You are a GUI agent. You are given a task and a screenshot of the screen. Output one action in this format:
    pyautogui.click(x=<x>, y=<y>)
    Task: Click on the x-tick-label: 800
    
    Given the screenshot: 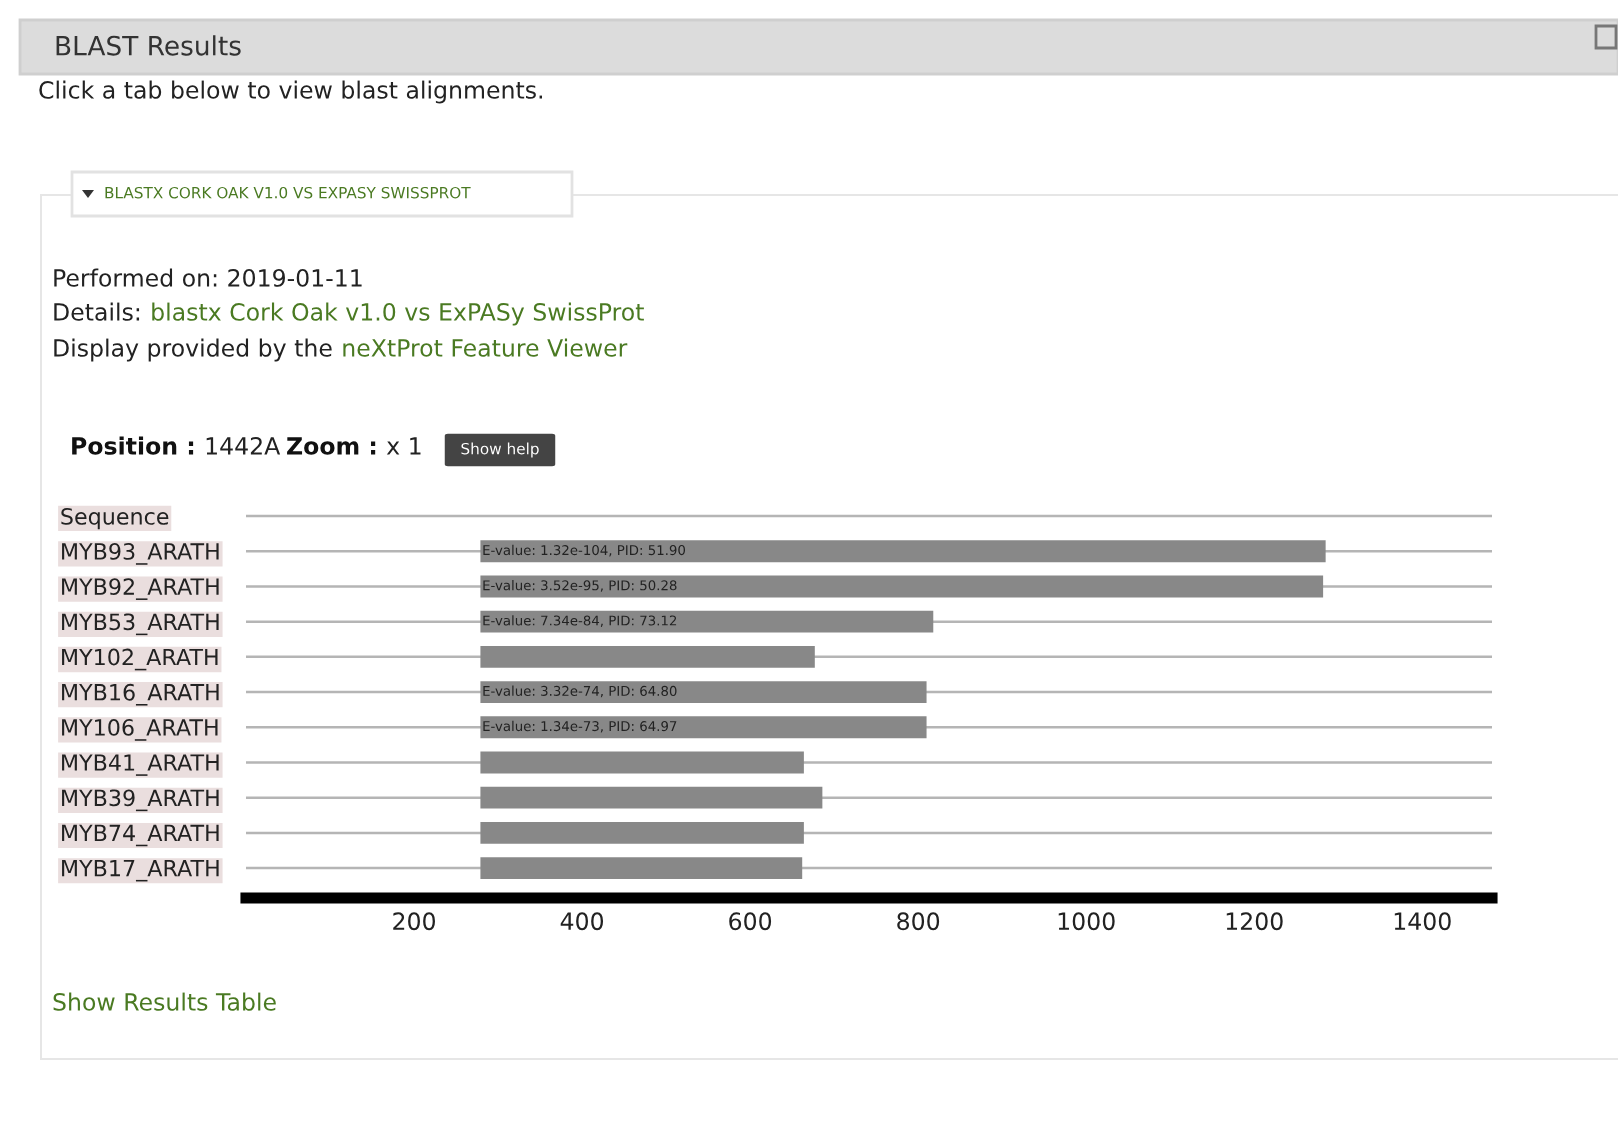 What is the action you would take?
    pyautogui.click(x=918, y=921)
    